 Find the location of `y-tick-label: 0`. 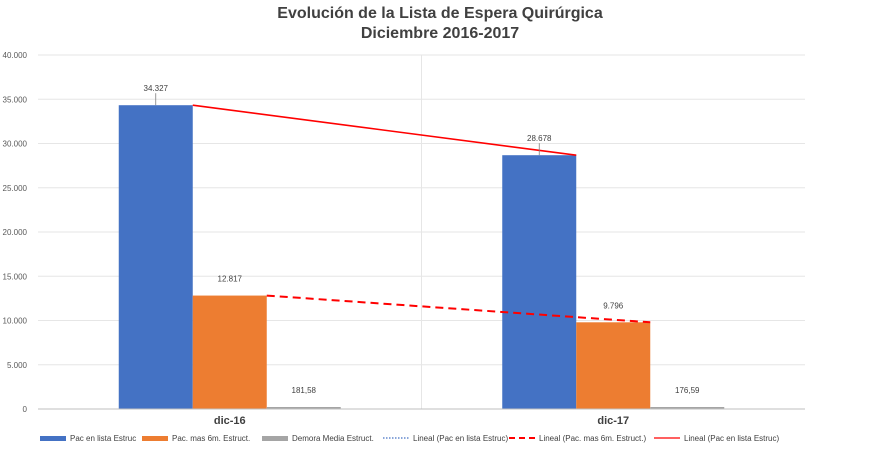

y-tick-label: 0 is located at coordinates (25, 409).